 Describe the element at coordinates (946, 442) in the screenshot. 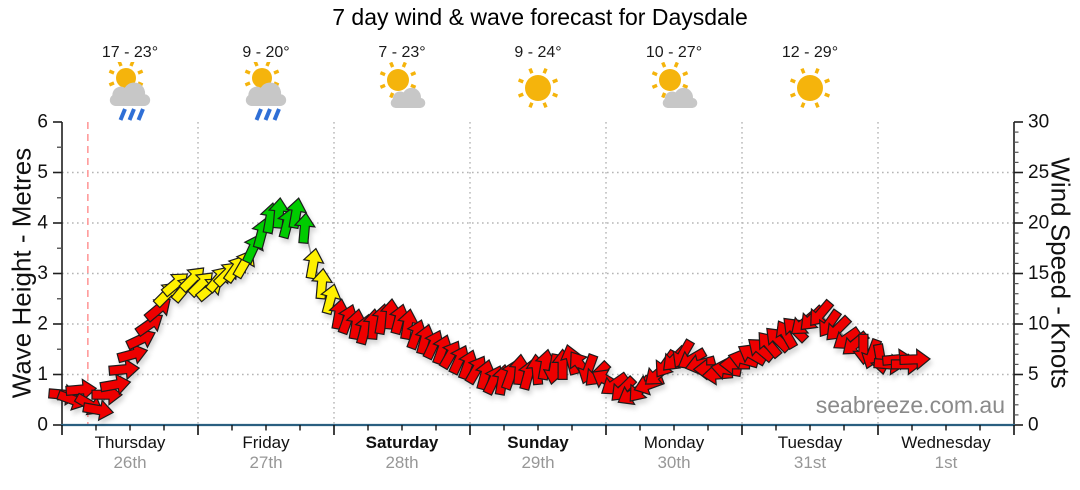

I see `day-label: Wednesday` at that location.